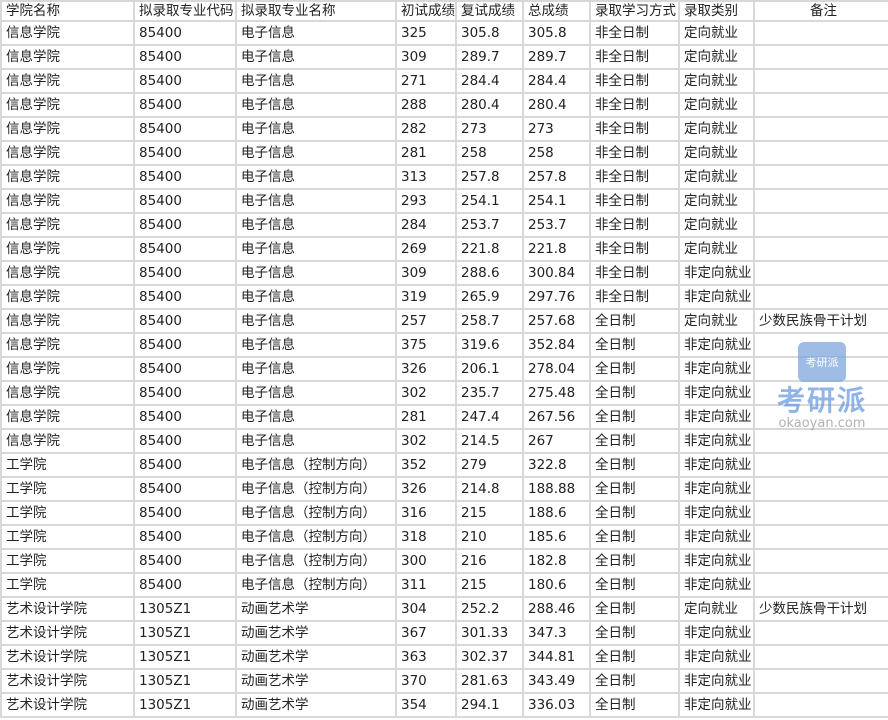 The image size is (888, 720). What do you see at coordinates (556, 153) in the screenshot?
I see `cell-total-score: 258` at bounding box center [556, 153].